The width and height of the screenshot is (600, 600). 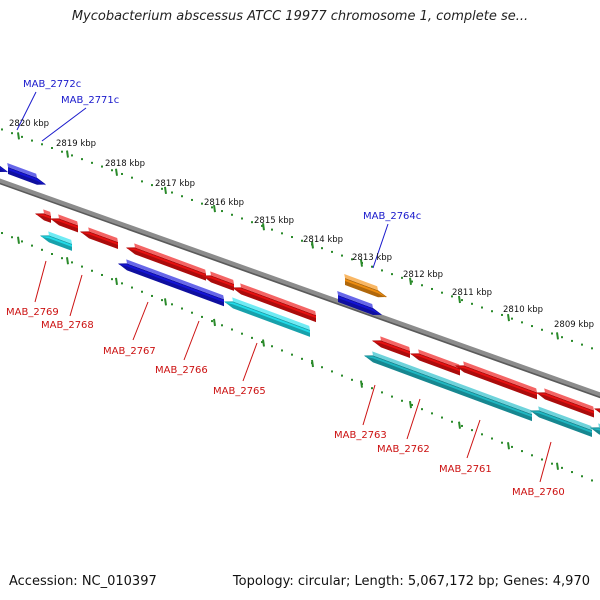 I want to click on ruler-tick-label: 2818 kbp, so click(x=125, y=164).